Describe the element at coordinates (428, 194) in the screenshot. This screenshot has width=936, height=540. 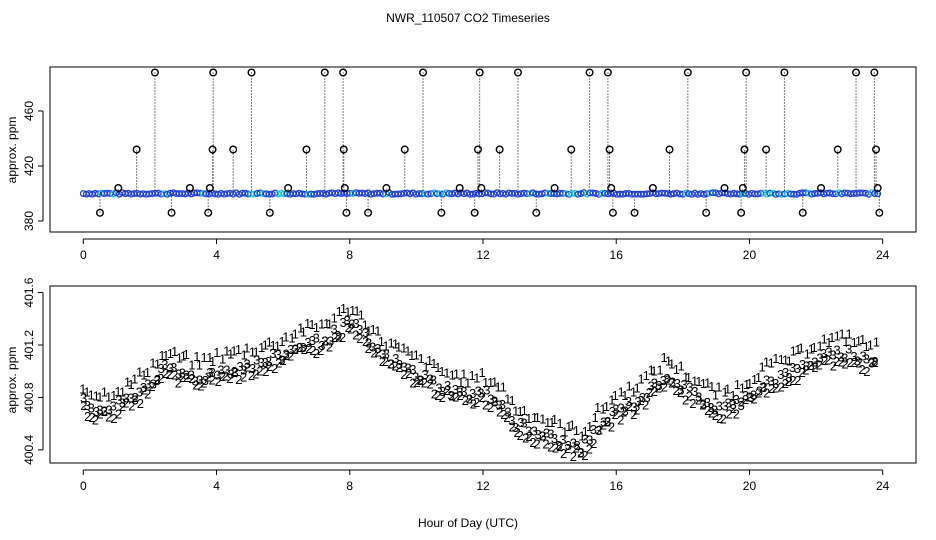
I see `baseline-point` at that location.